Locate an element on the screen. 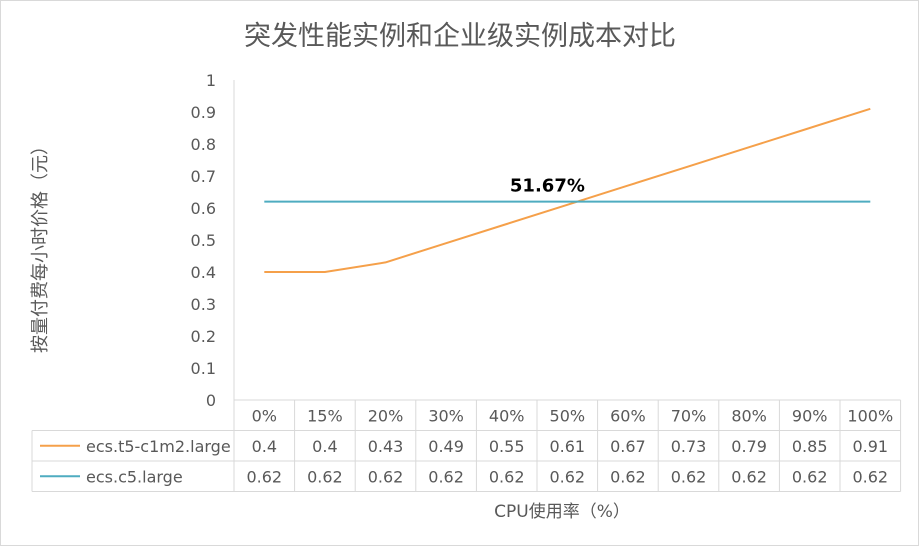 Image resolution: width=920 pixels, height=547 pixels. intersection-label: 51.67% is located at coordinates (547, 186).